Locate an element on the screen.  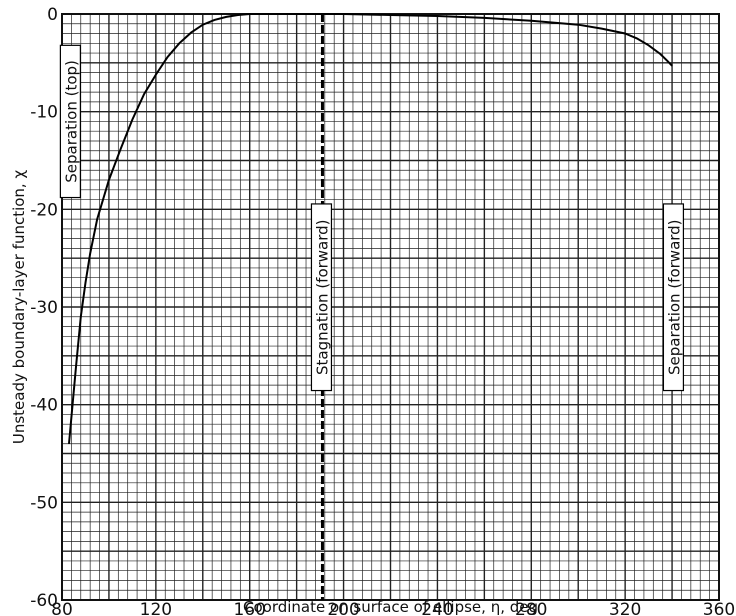
y-tick-label: 0 is located at coordinates (52, 15).